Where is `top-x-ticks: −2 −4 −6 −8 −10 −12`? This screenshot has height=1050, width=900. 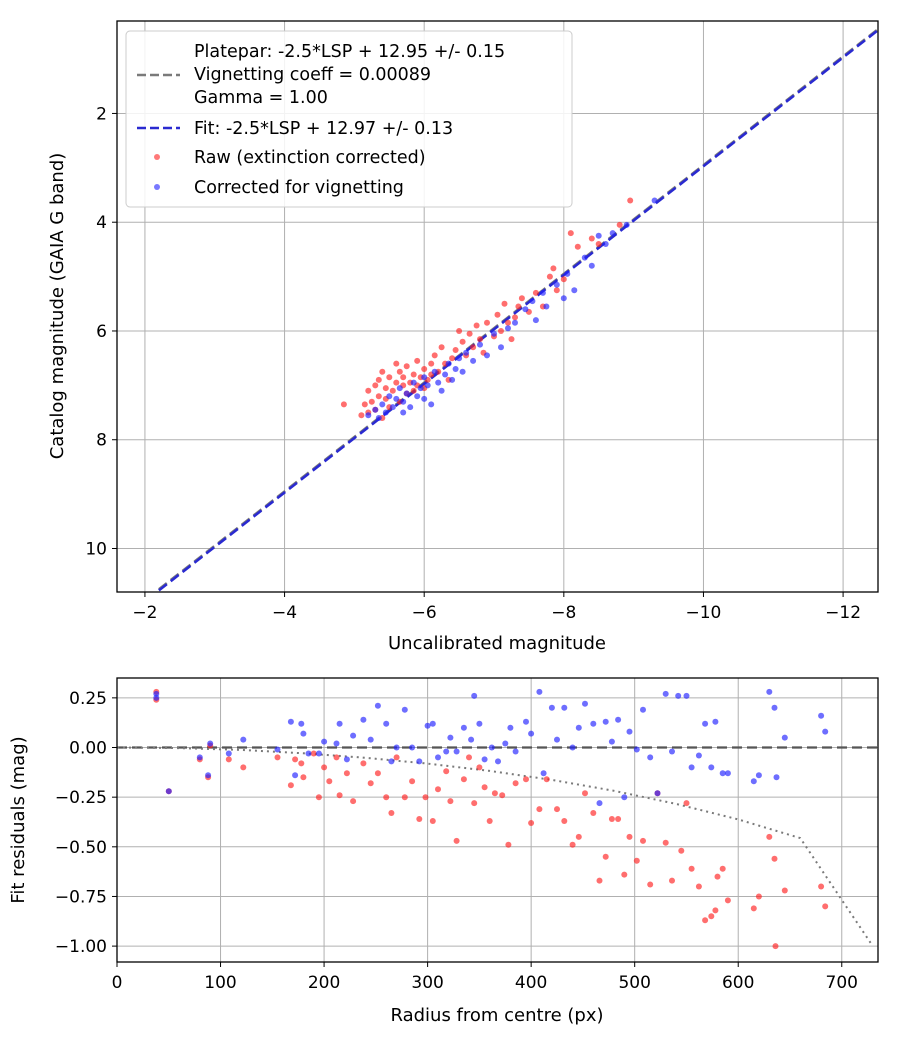 top-x-ticks: −2 −4 −6 −8 −10 −12 is located at coordinates (496, 607).